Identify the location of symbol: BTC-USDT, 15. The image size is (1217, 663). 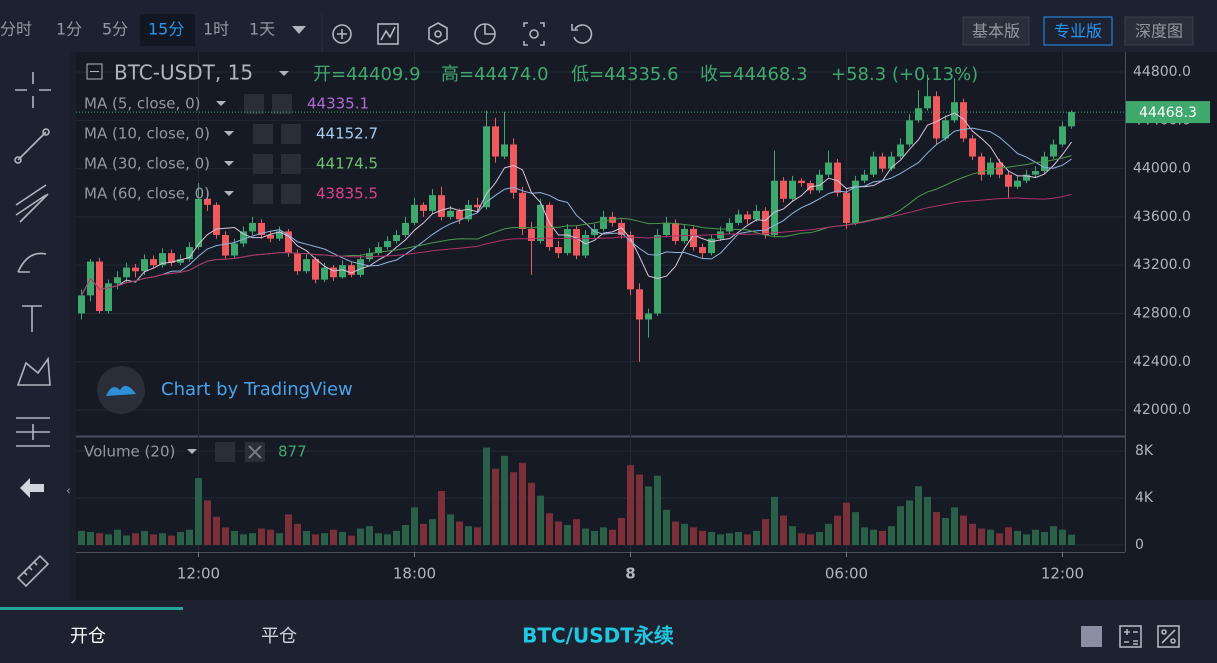
(183, 73).